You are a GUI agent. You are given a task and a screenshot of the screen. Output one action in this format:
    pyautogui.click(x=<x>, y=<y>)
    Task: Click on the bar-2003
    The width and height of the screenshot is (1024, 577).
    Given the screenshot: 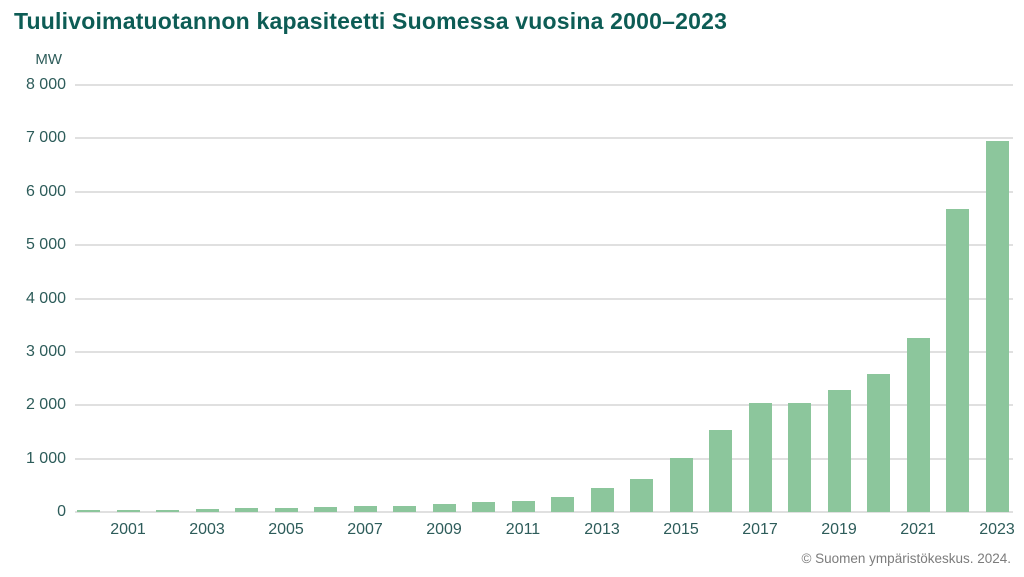 What is the action you would take?
    pyautogui.click(x=207, y=510)
    